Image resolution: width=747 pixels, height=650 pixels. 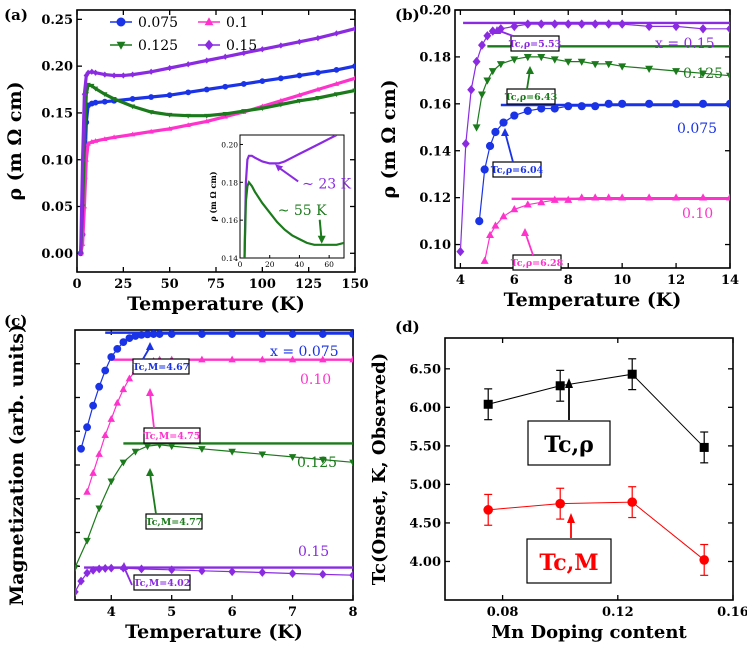 I want to click on legend-box-frame, so click(x=569, y=561).